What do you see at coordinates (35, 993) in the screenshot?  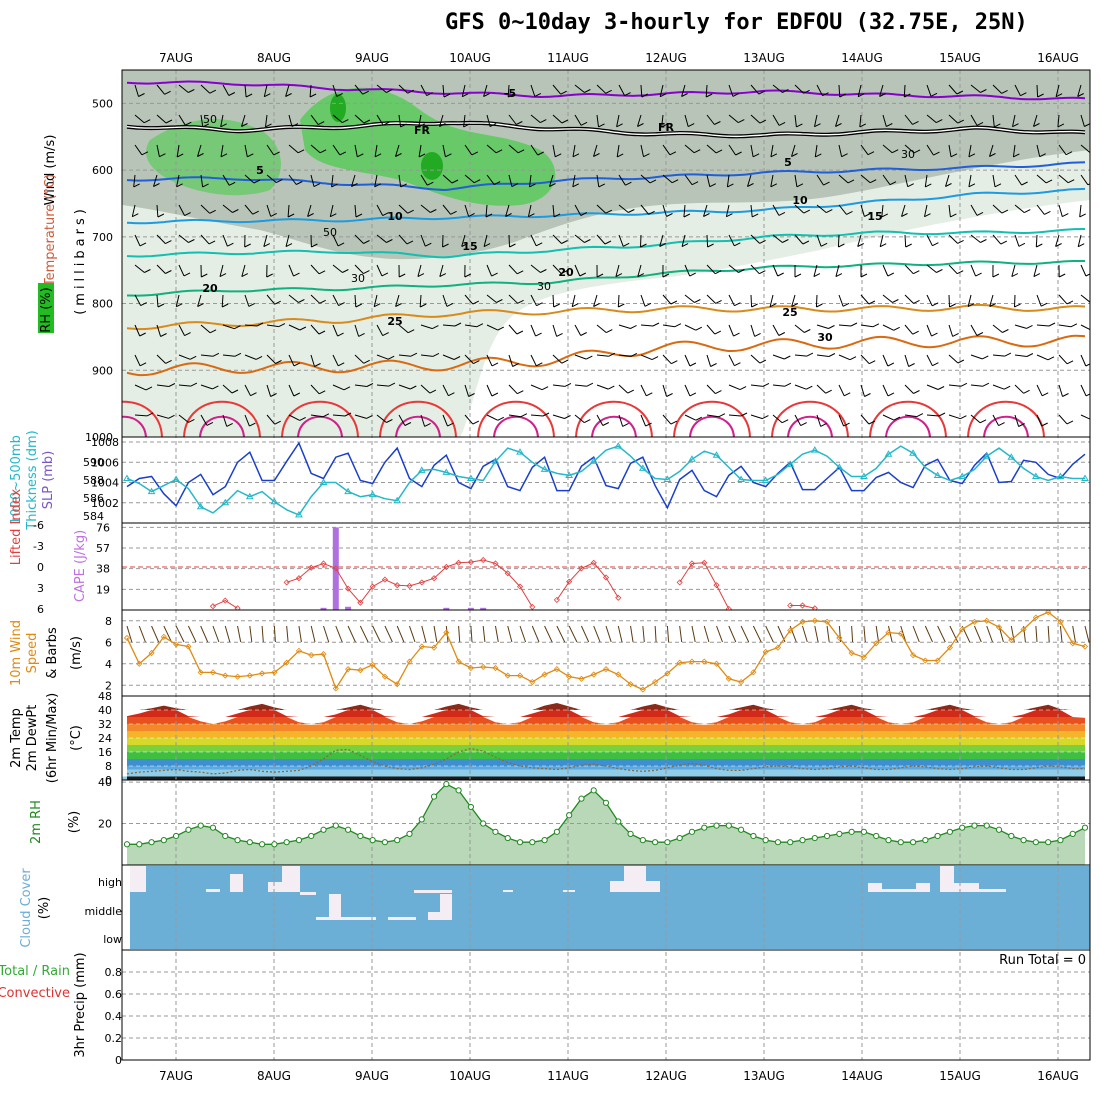 I see `precip-legend-conv: Convective` at bounding box center [35, 993].